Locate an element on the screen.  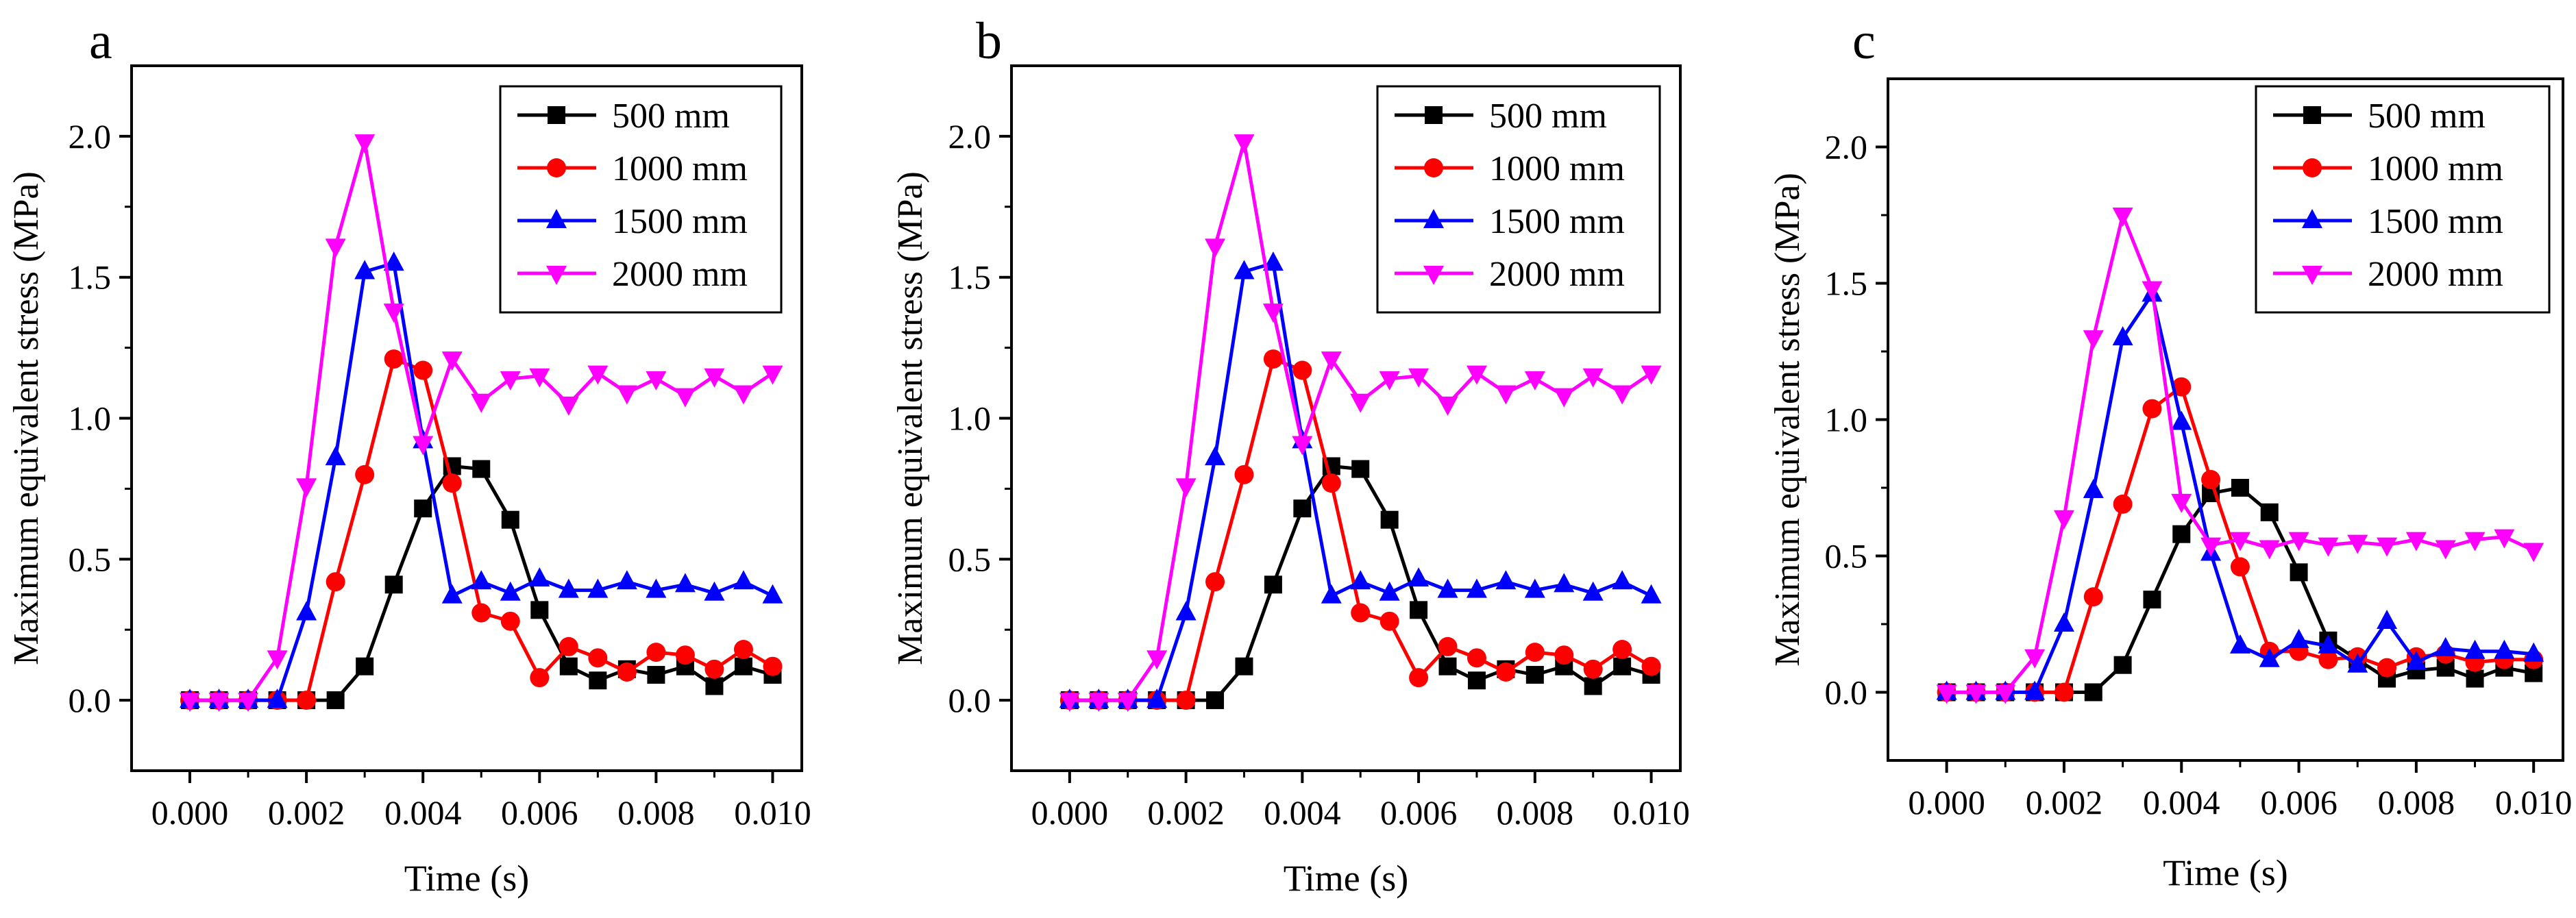
x-tick-label: 0.008 is located at coordinates (1536, 813).